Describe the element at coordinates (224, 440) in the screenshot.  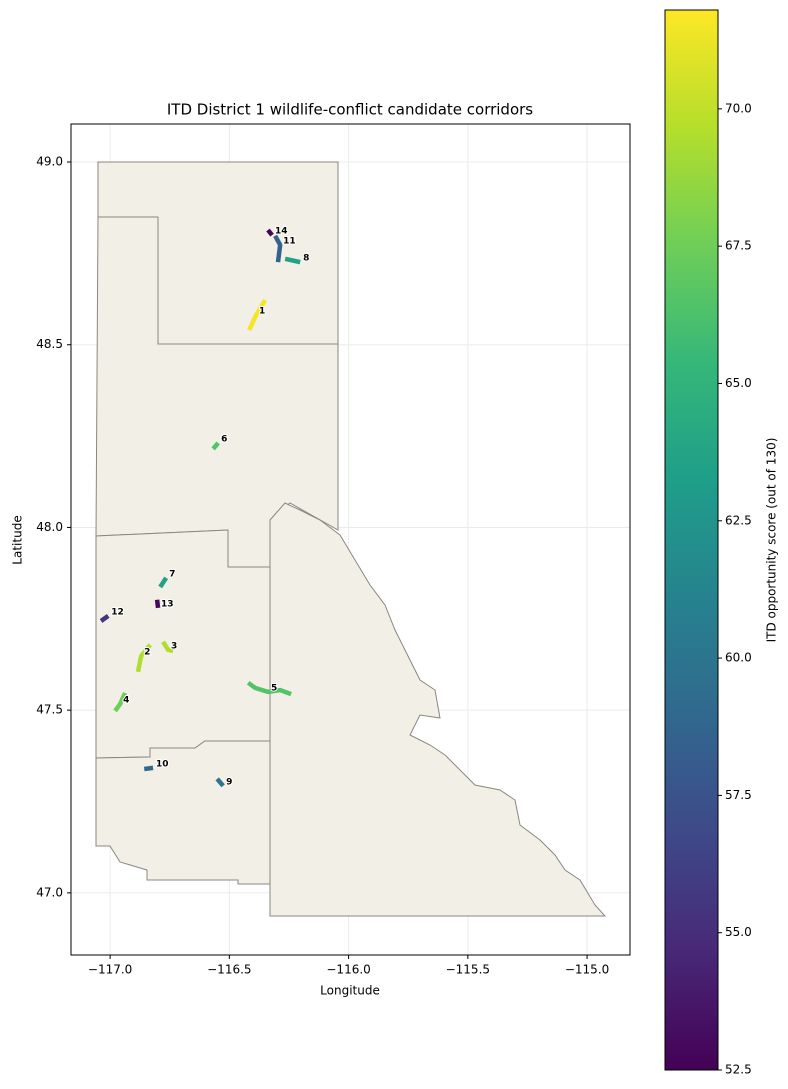
I see `corridor-label: 6` at that location.